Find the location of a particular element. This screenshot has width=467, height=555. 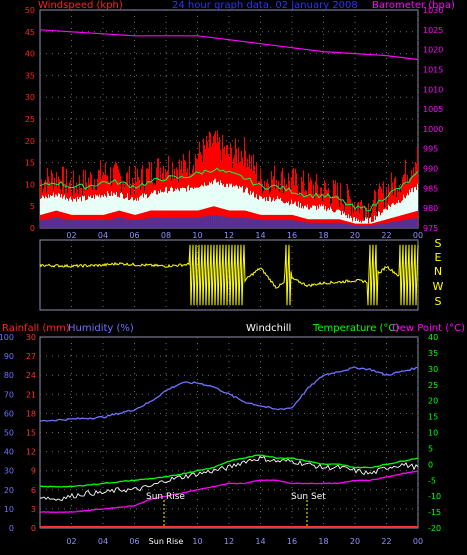

barometer-tick-label: 975 is located at coordinates (430, 228).